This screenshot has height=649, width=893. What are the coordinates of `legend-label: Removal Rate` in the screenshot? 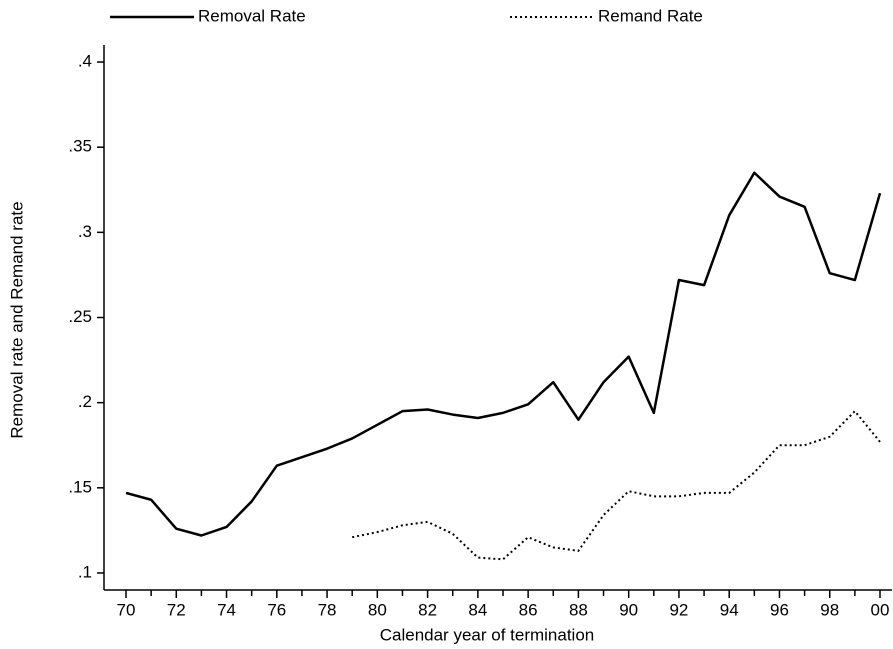 It's located at (252, 15).